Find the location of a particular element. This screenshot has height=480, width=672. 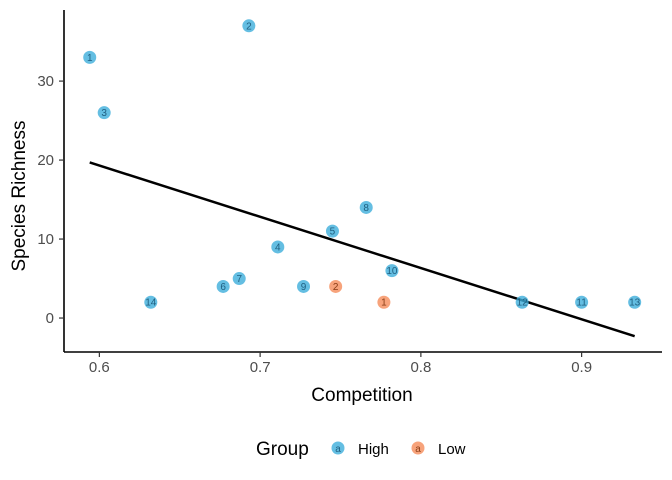

data-point-label: 7 is located at coordinates (239, 279).